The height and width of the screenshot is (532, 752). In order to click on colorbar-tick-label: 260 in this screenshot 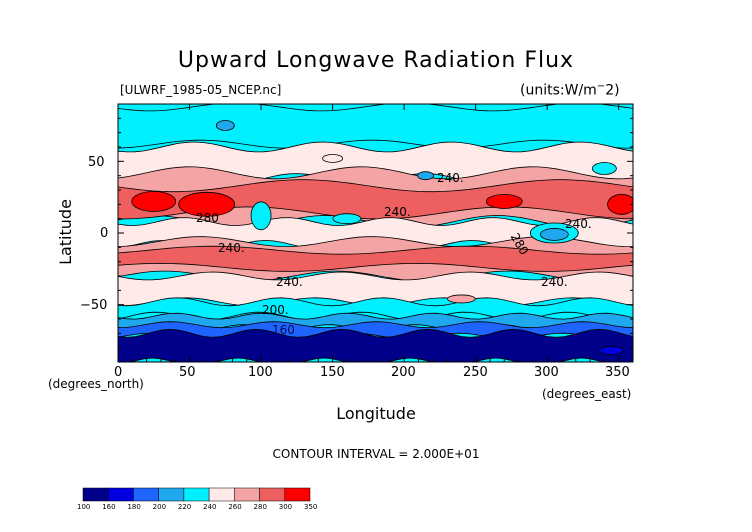, I will do `click(235, 507)`.